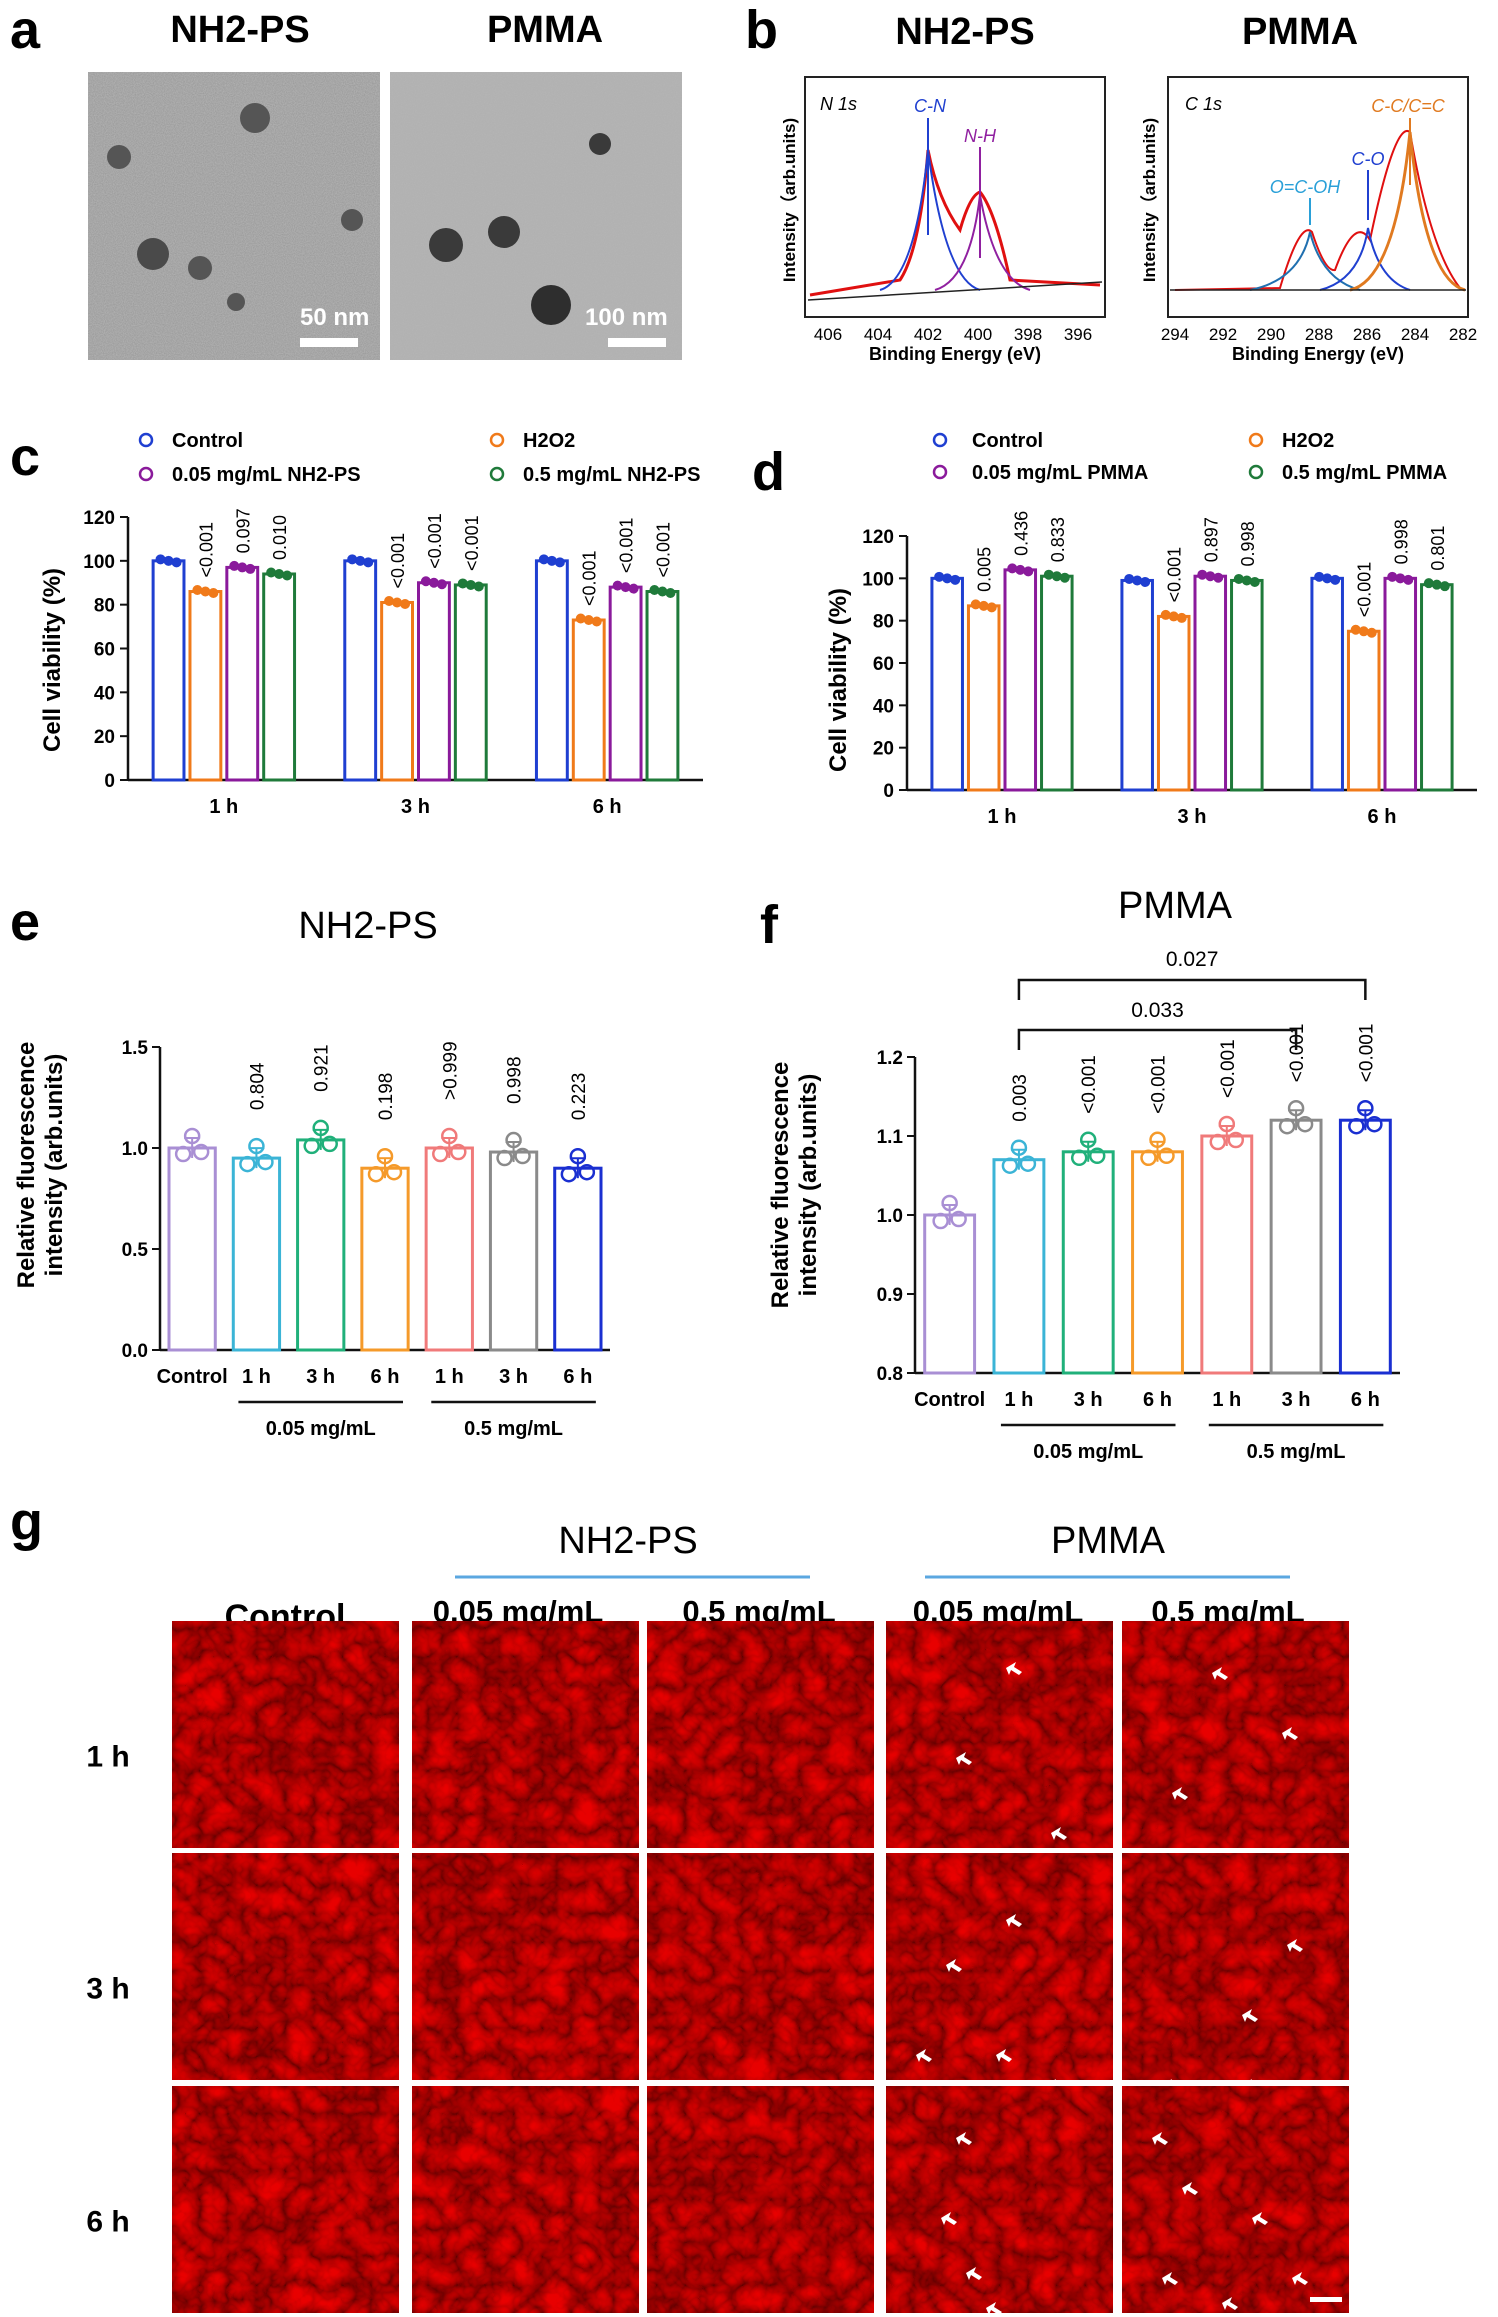  Describe the element at coordinates (955, 354) in the screenshot. I see `xps-xlabel-left: Binding Energy (eV)` at that location.